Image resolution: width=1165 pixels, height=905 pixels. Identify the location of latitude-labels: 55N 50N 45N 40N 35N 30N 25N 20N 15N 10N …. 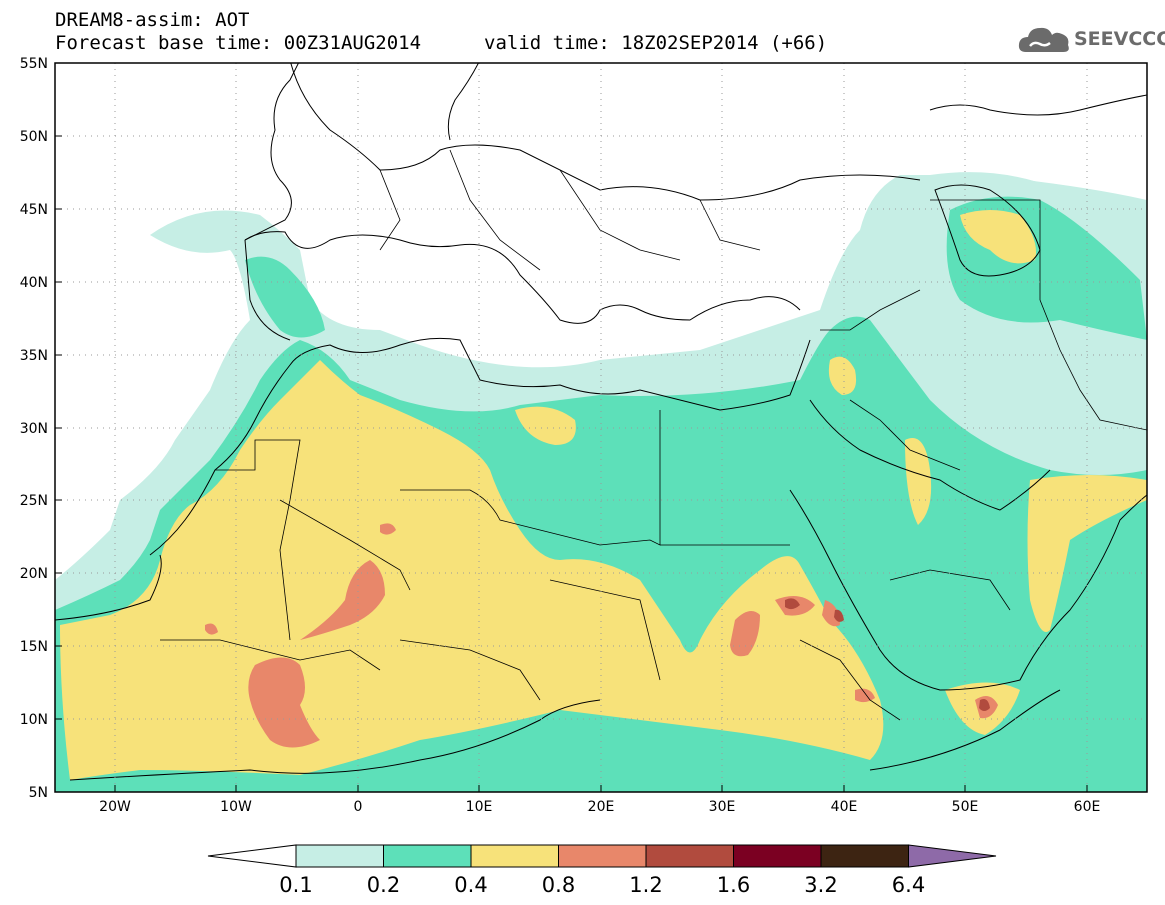
(34, 428).